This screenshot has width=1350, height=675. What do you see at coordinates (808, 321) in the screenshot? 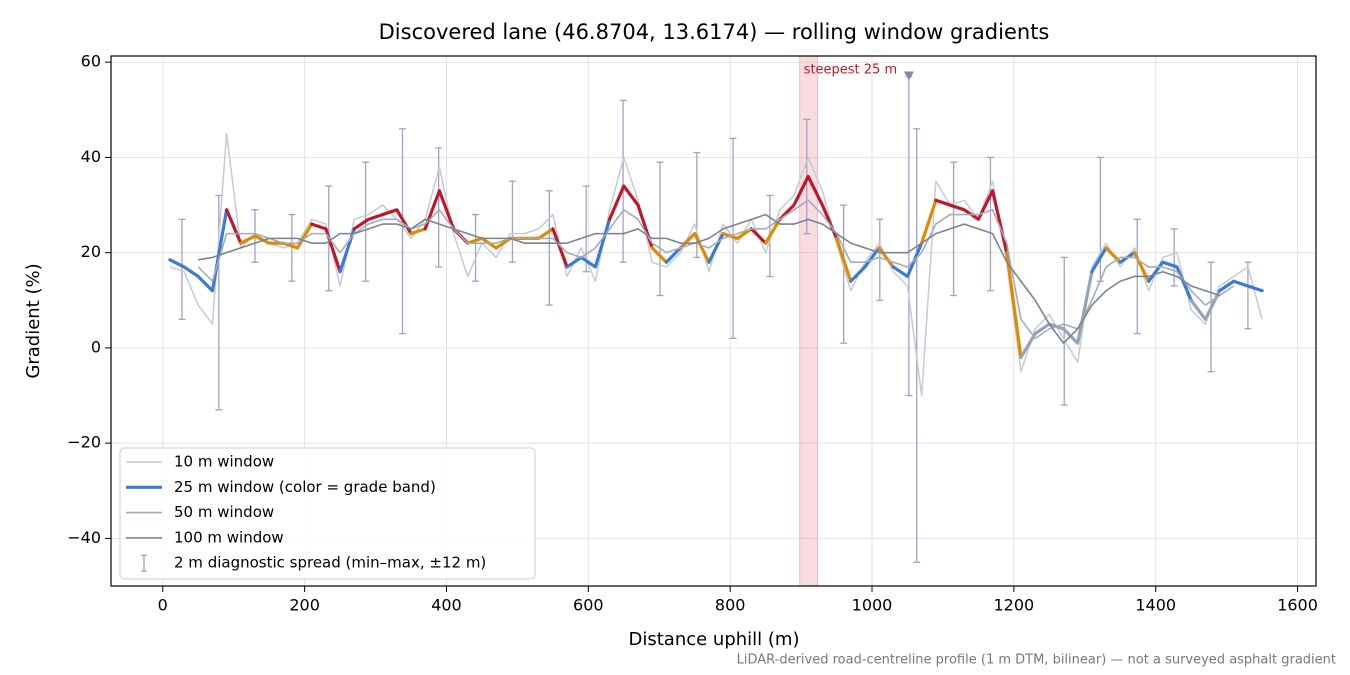
I see `steepest-span` at bounding box center [808, 321].